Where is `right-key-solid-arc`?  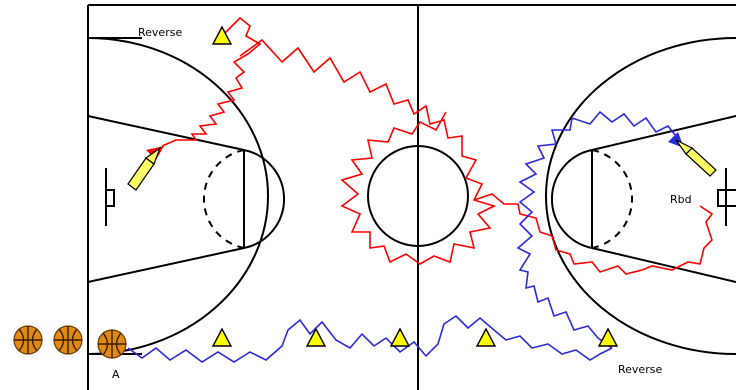 right-key-solid-arc is located at coordinates (571, 199).